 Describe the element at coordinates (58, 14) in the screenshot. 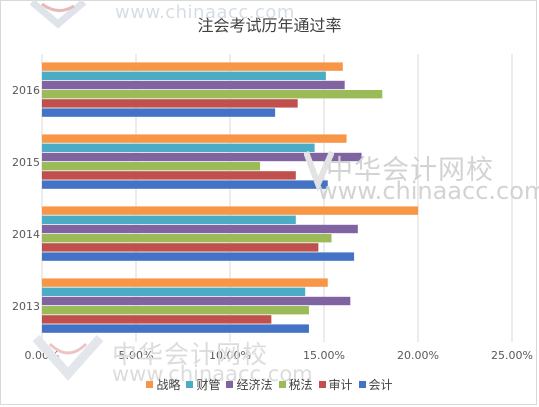

I see `watermark-logo-top` at that location.